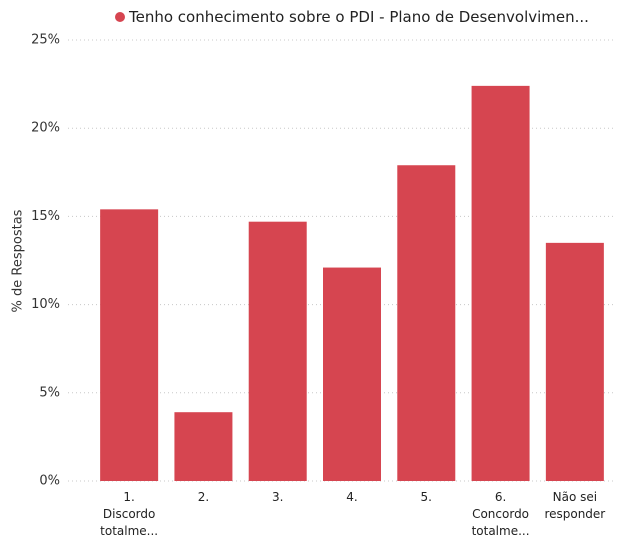 The height and width of the screenshot is (538, 624). What do you see at coordinates (45, 40) in the screenshot?
I see `y-tick-label: 25%` at bounding box center [45, 40].